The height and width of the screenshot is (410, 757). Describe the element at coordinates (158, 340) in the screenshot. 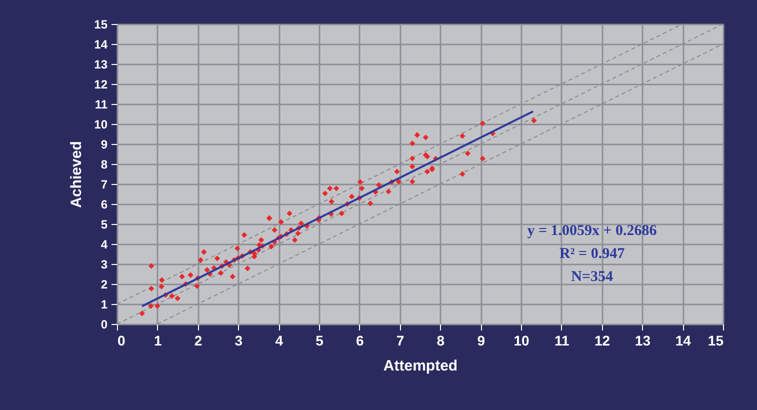

I see `x-tick-label: 1` at that location.